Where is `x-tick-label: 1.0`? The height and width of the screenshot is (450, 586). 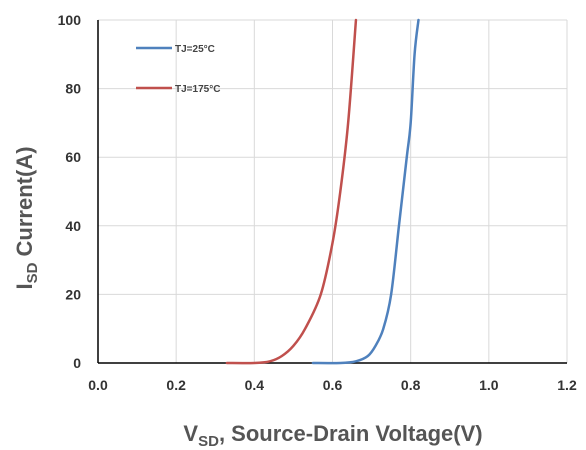 x-tick-label: 1.0 is located at coordinates (489, 385).